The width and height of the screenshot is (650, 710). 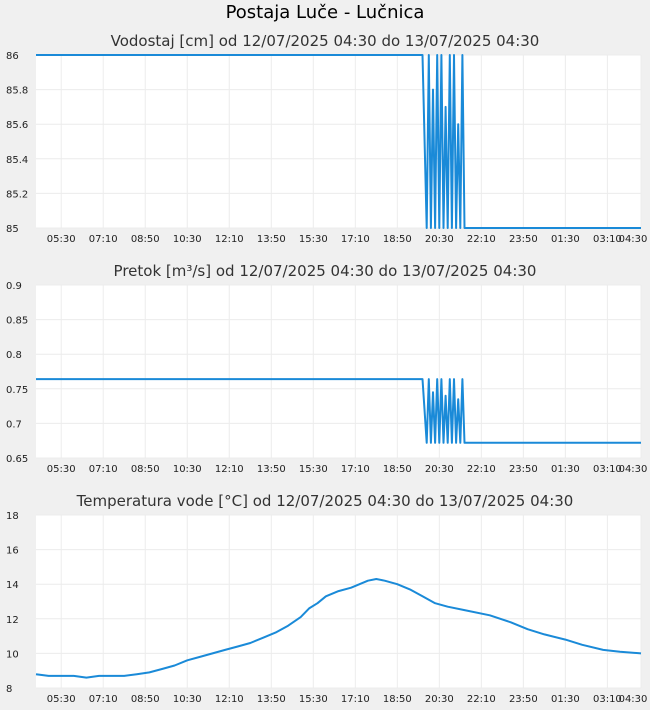 I want to click on y-tick-label: 14, so click(x=12, y=585).